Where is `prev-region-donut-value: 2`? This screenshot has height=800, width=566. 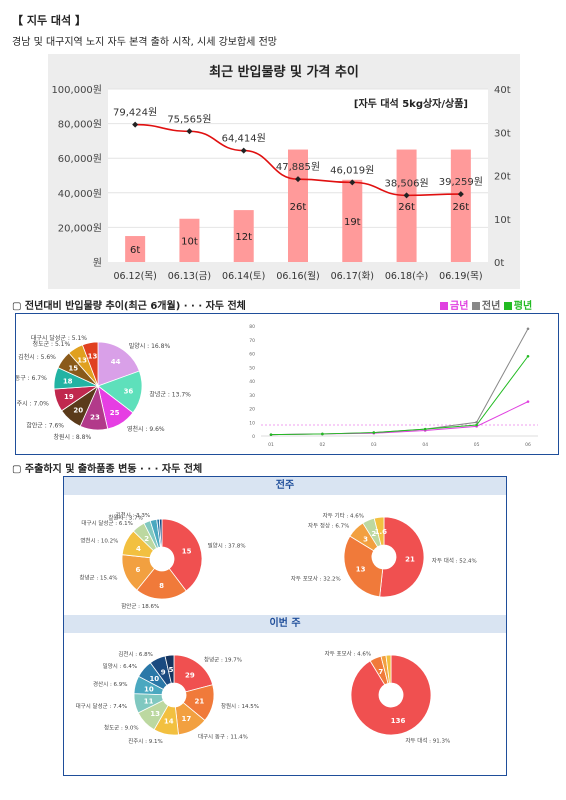 prev-region-donut-value: 2 is located at coordinates (146, 539).